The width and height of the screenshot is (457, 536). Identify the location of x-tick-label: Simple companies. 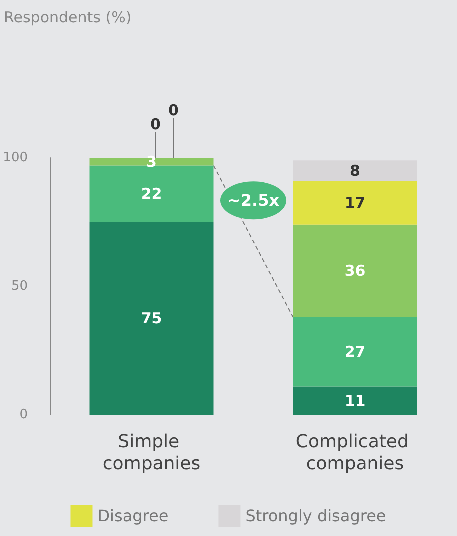
(151, 453).